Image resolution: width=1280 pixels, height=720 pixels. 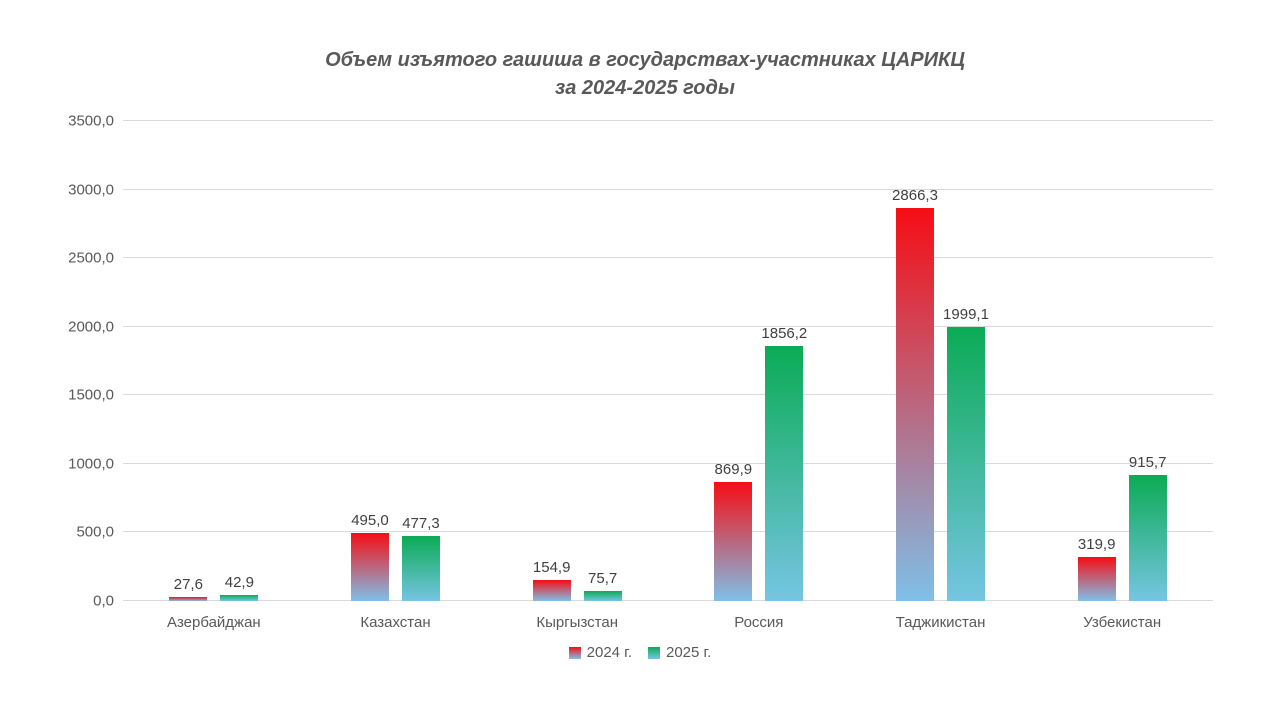 I want to click on y-axis-tick-label: 2500,0, so click(x=91, y=258).